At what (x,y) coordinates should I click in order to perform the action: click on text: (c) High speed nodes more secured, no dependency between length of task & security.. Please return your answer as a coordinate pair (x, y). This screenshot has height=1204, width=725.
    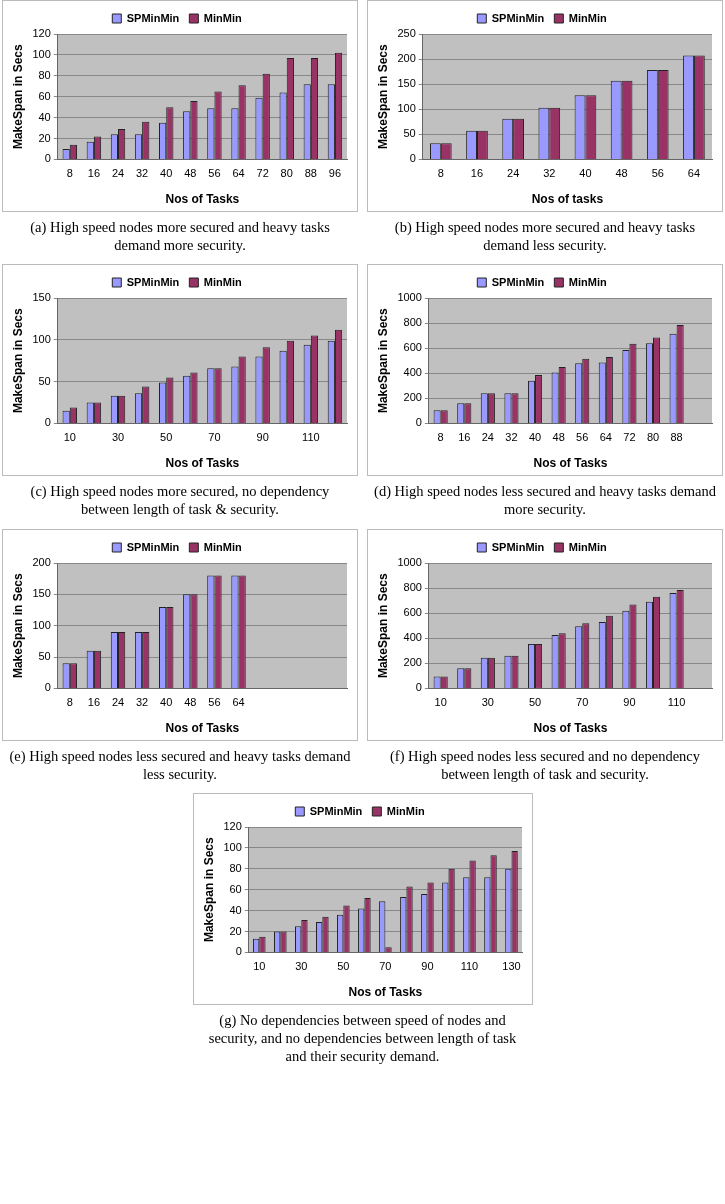
    Looking at the image, I should click on (180, 501).